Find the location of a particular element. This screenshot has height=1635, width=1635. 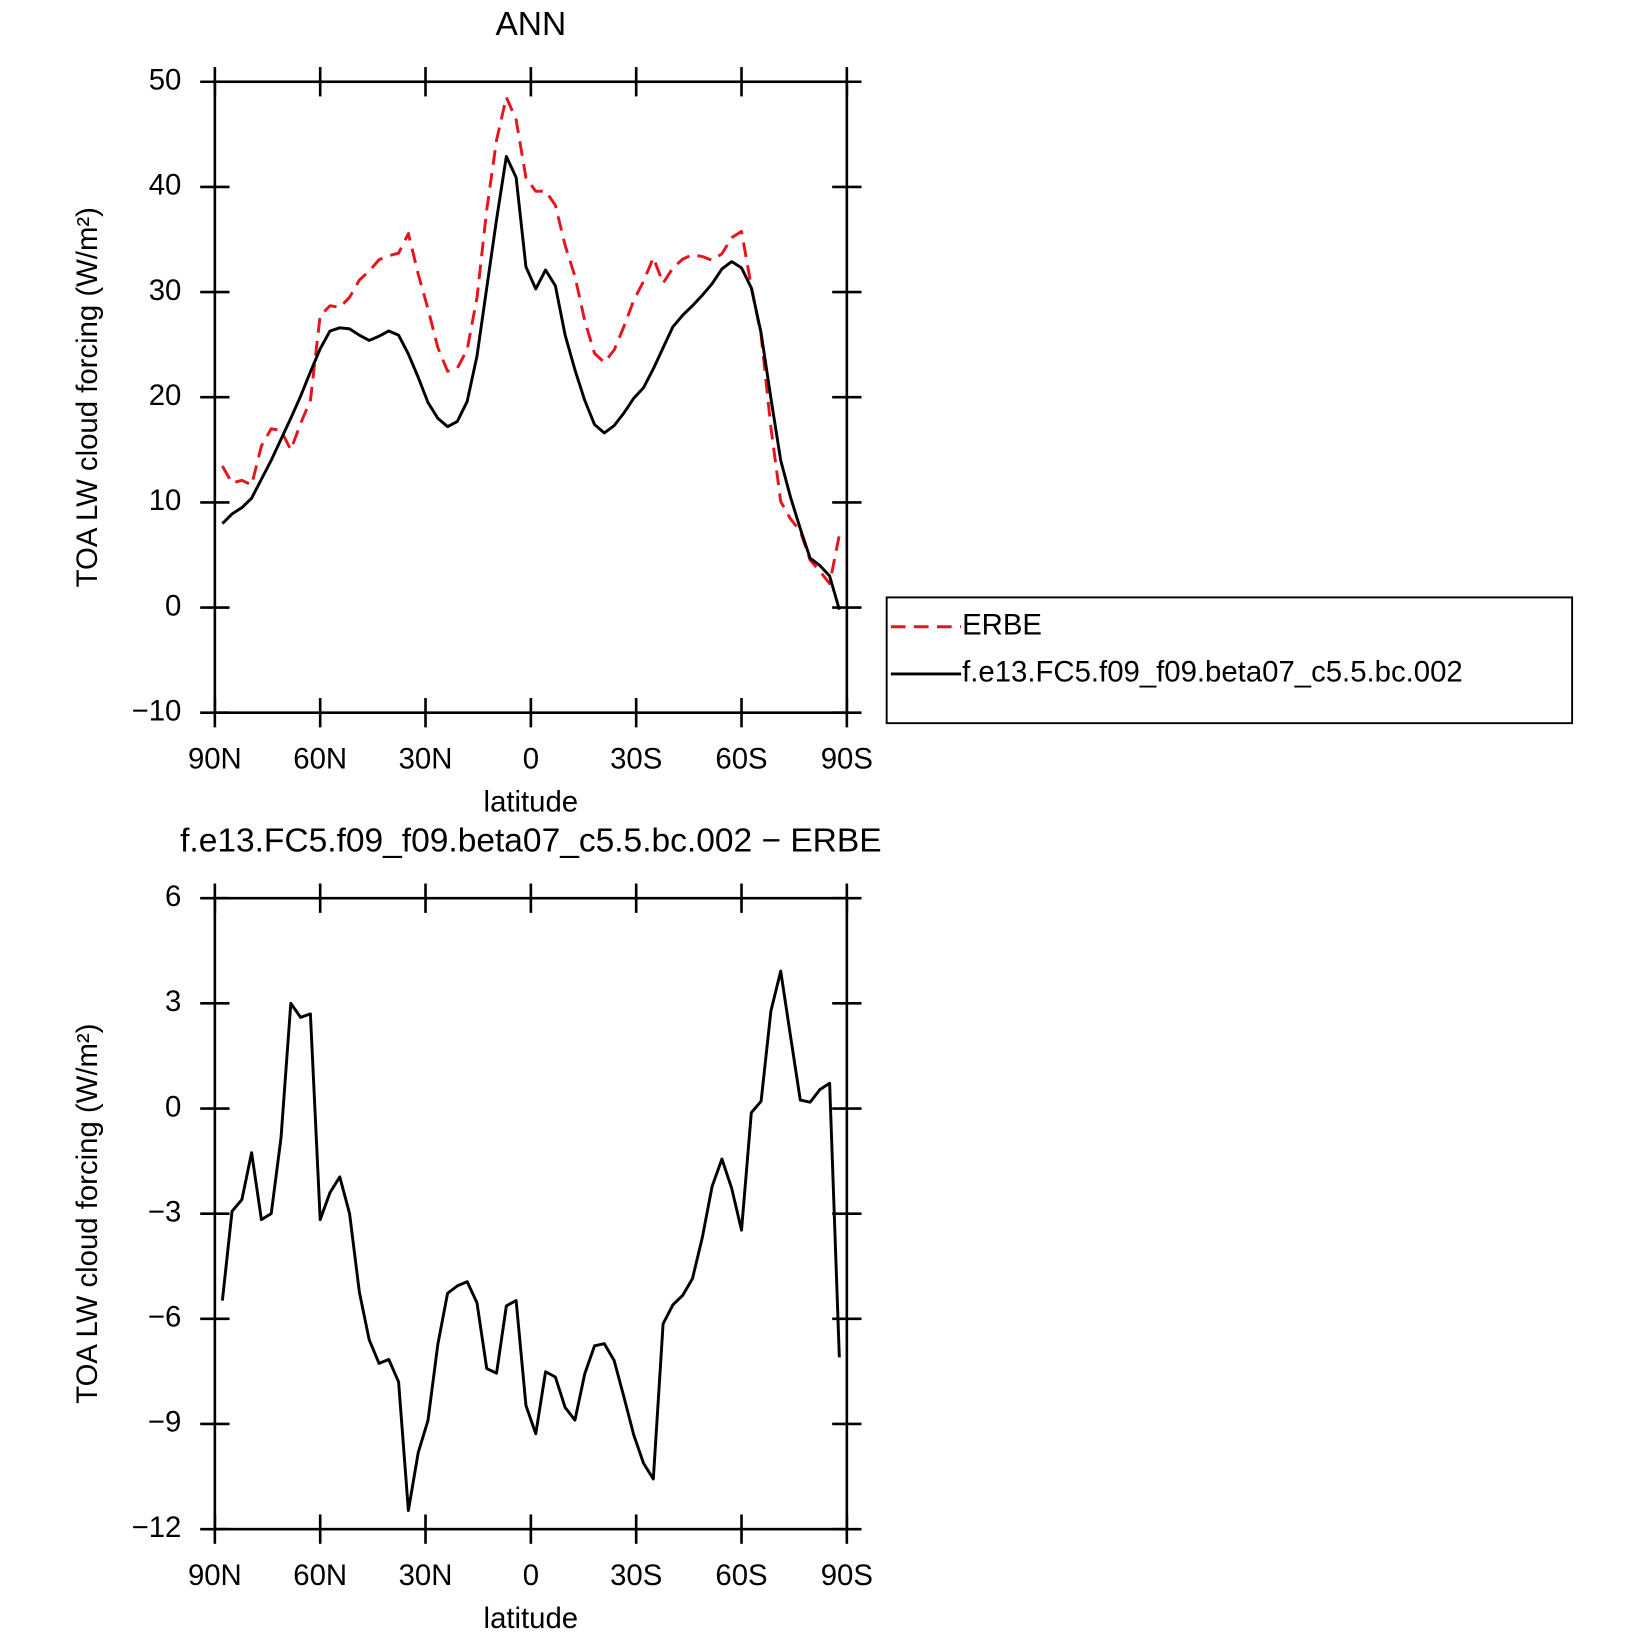

y-tick-label: 20 is located at coordinates (165, 395).